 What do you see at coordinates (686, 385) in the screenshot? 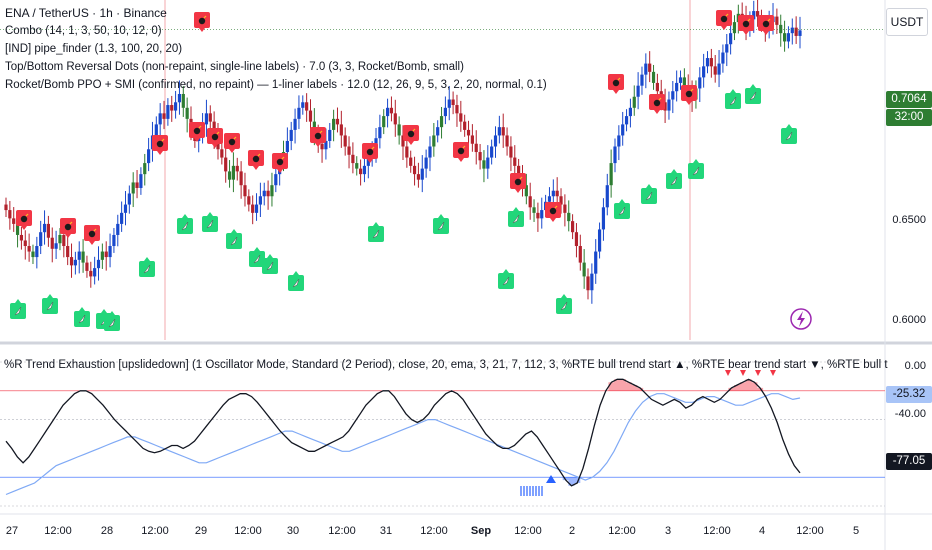
I see `overbought-shading` at bounding box center [686, 385].